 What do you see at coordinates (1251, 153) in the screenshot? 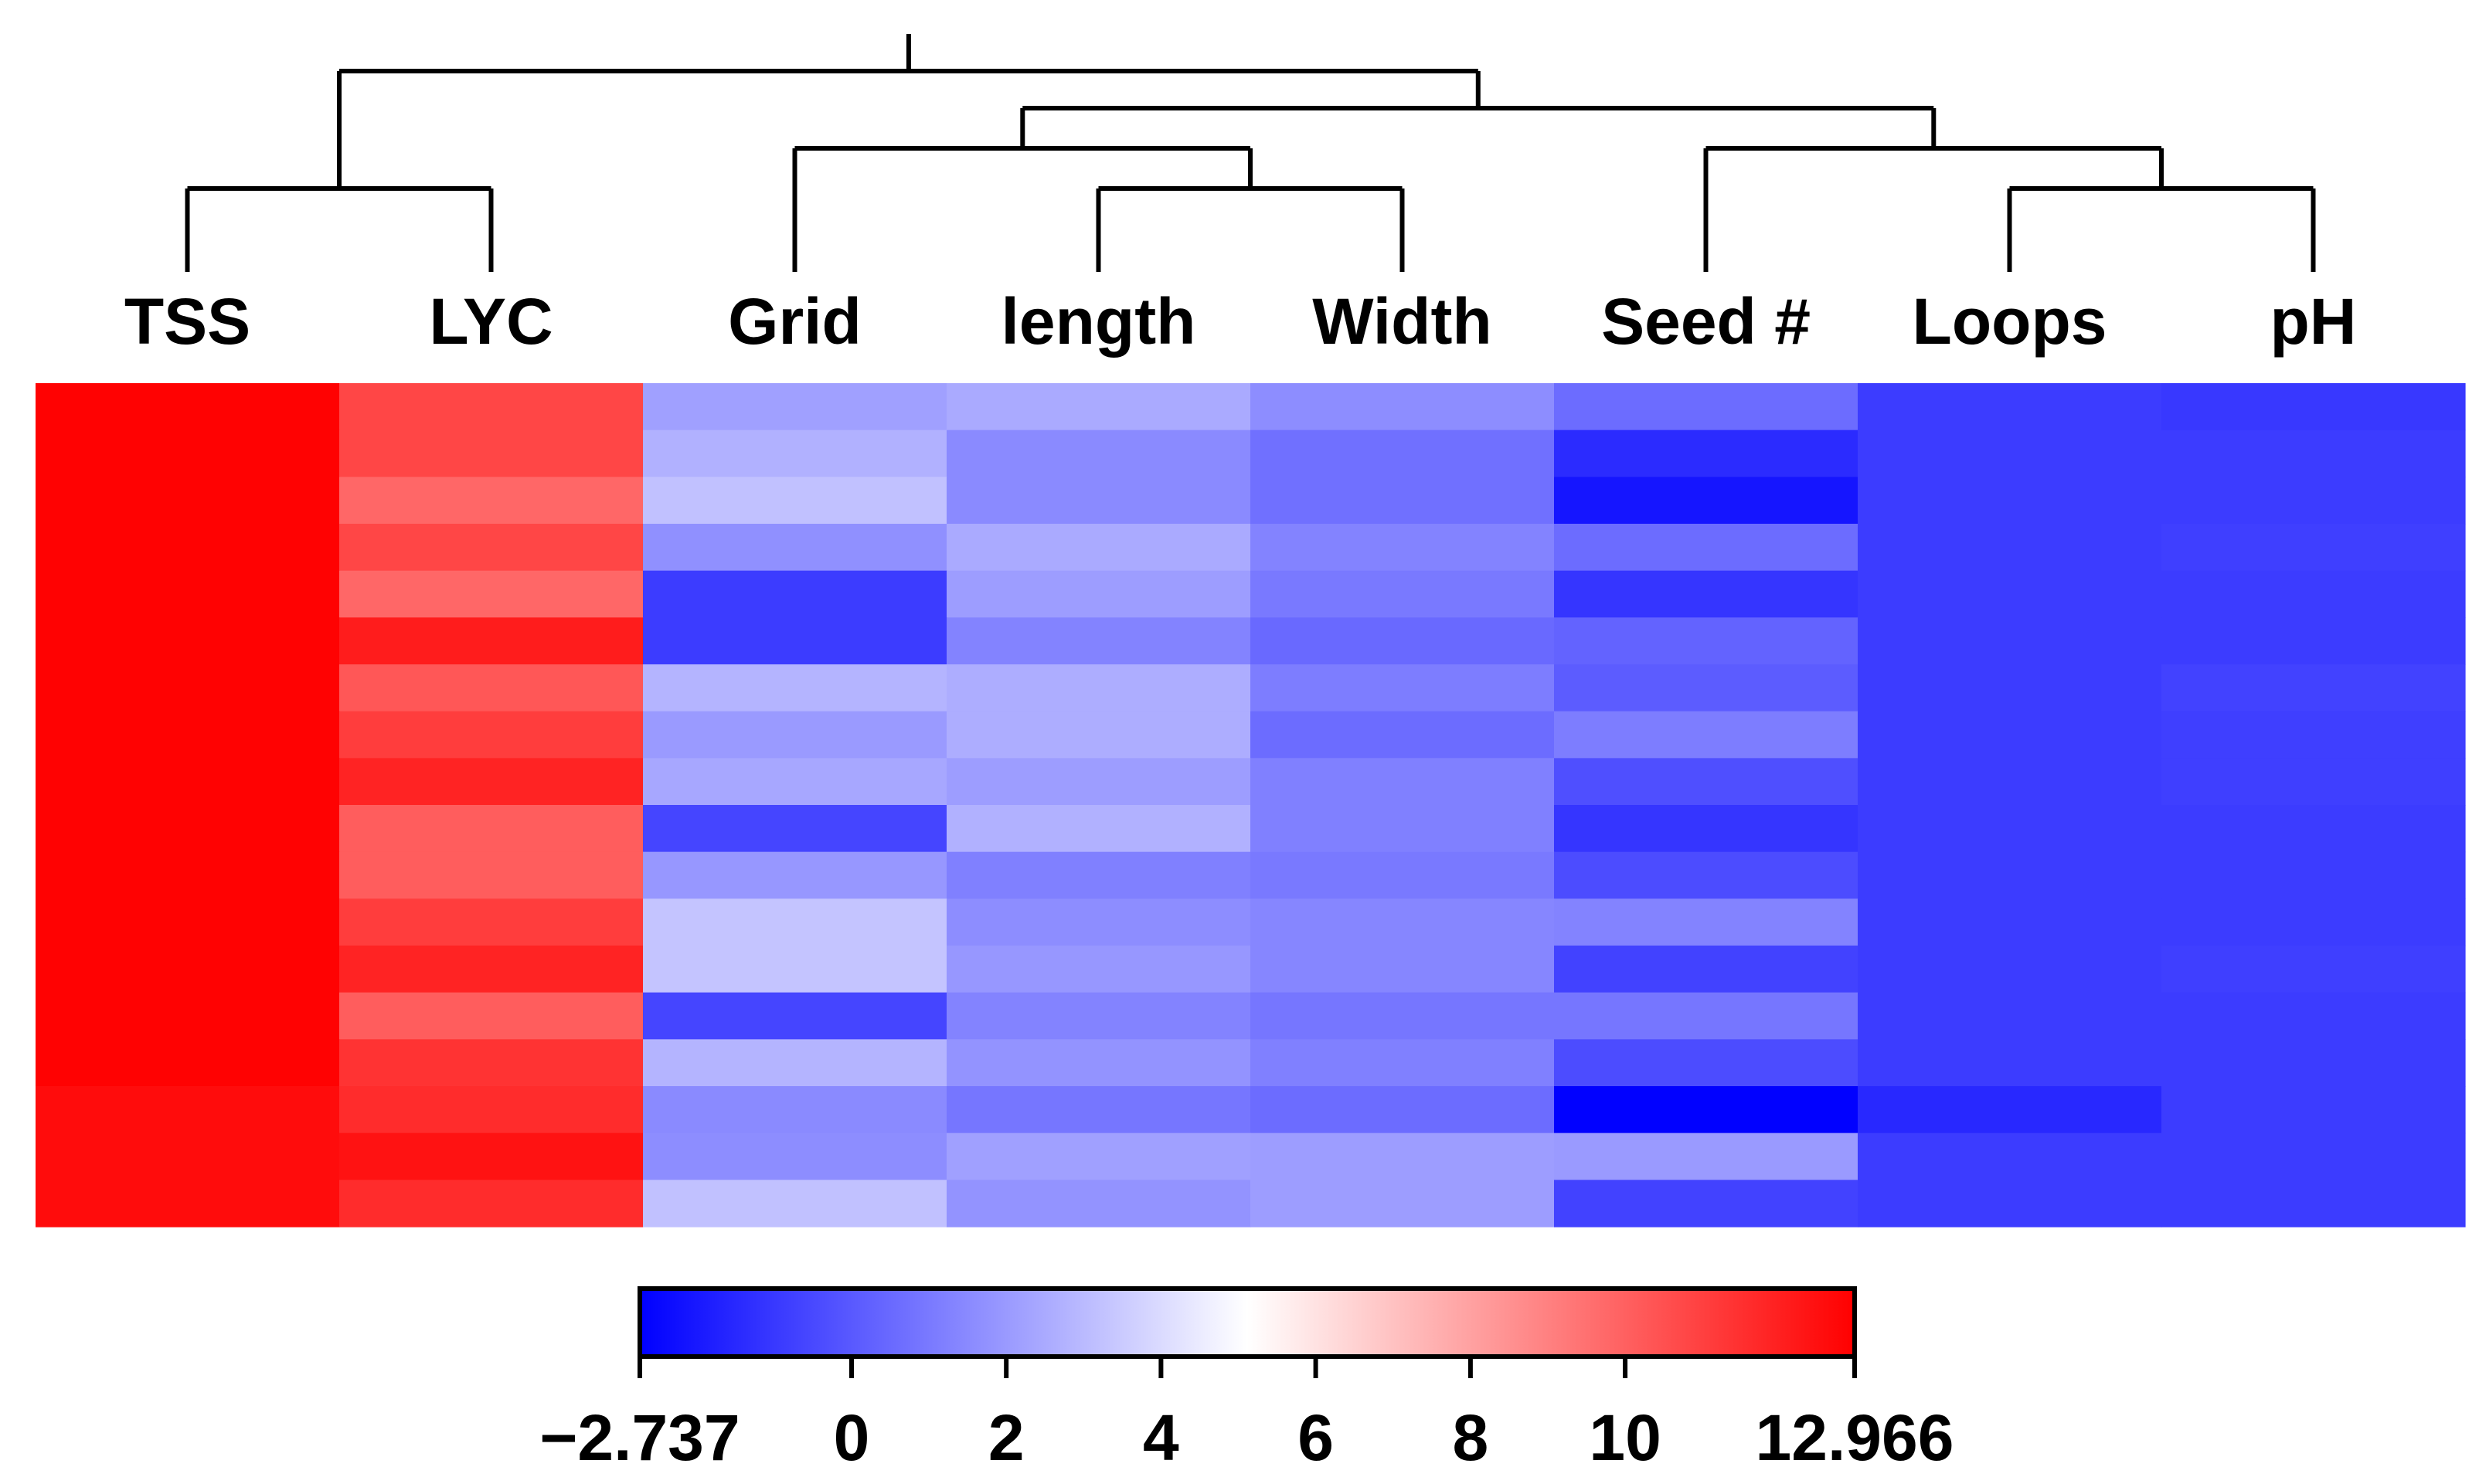
I see `column-dendrogram` at bounding box center [1251, 153].